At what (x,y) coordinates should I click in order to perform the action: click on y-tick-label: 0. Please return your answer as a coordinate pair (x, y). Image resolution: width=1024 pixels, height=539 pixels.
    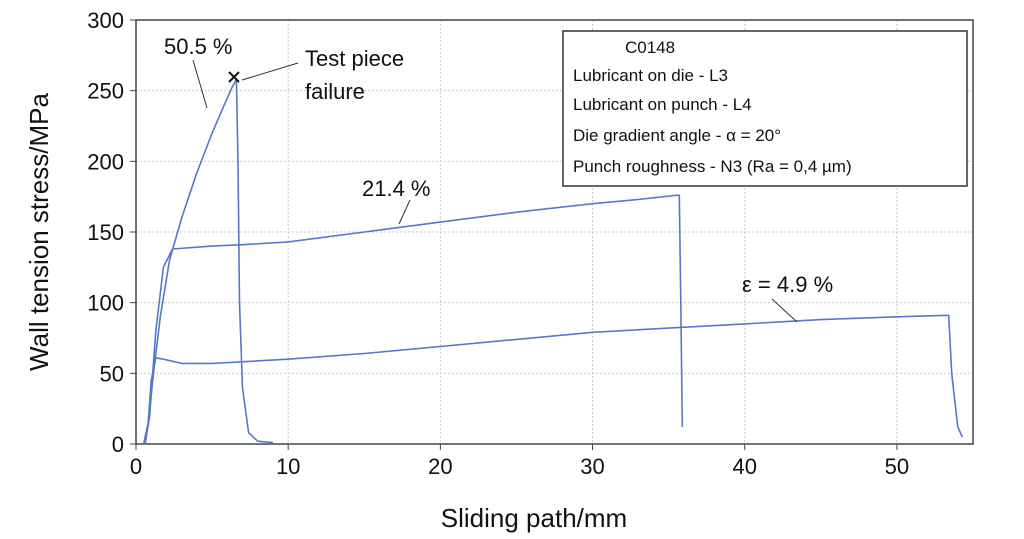
    Looking at the image, I should click on (118, 444).